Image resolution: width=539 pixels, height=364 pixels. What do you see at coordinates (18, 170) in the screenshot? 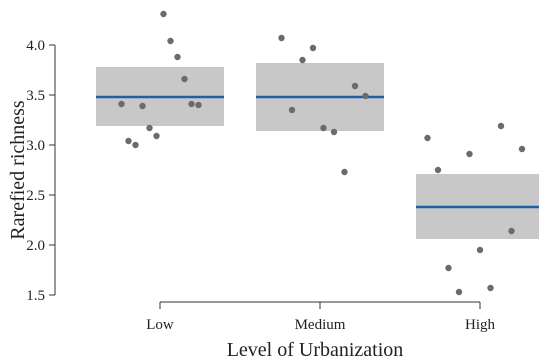
I see `y-axis-title: Rarefied richness` at bounding box center [18, 170].